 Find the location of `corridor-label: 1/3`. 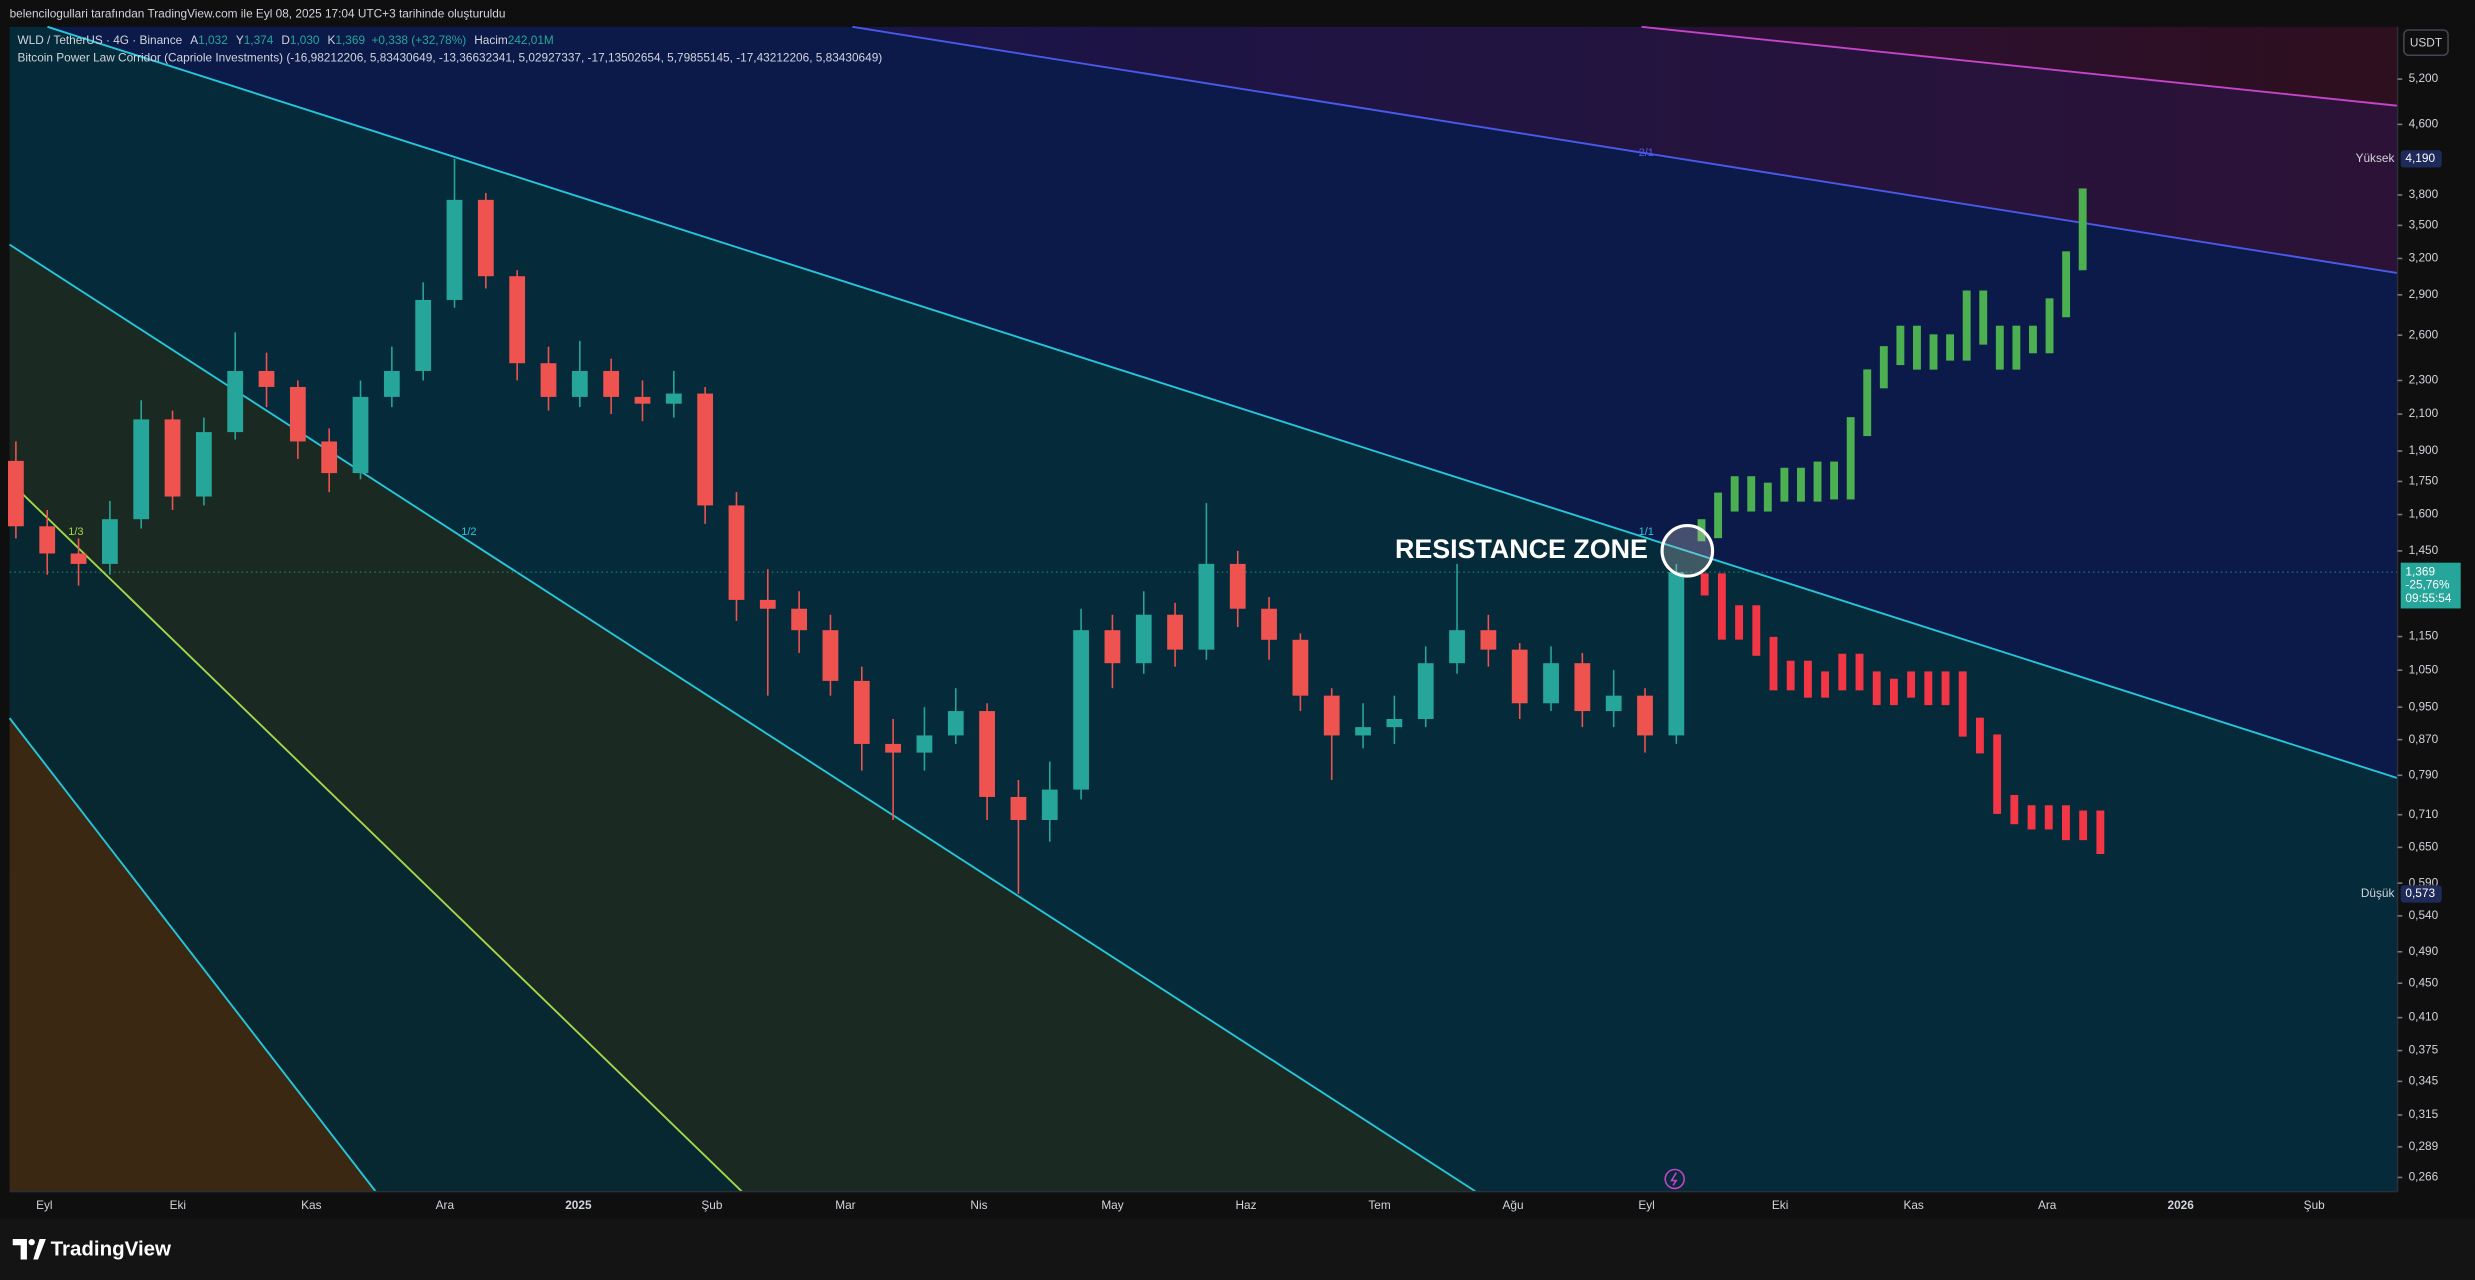

corridor-label: 1/3 is located at coordinates (75, 532).